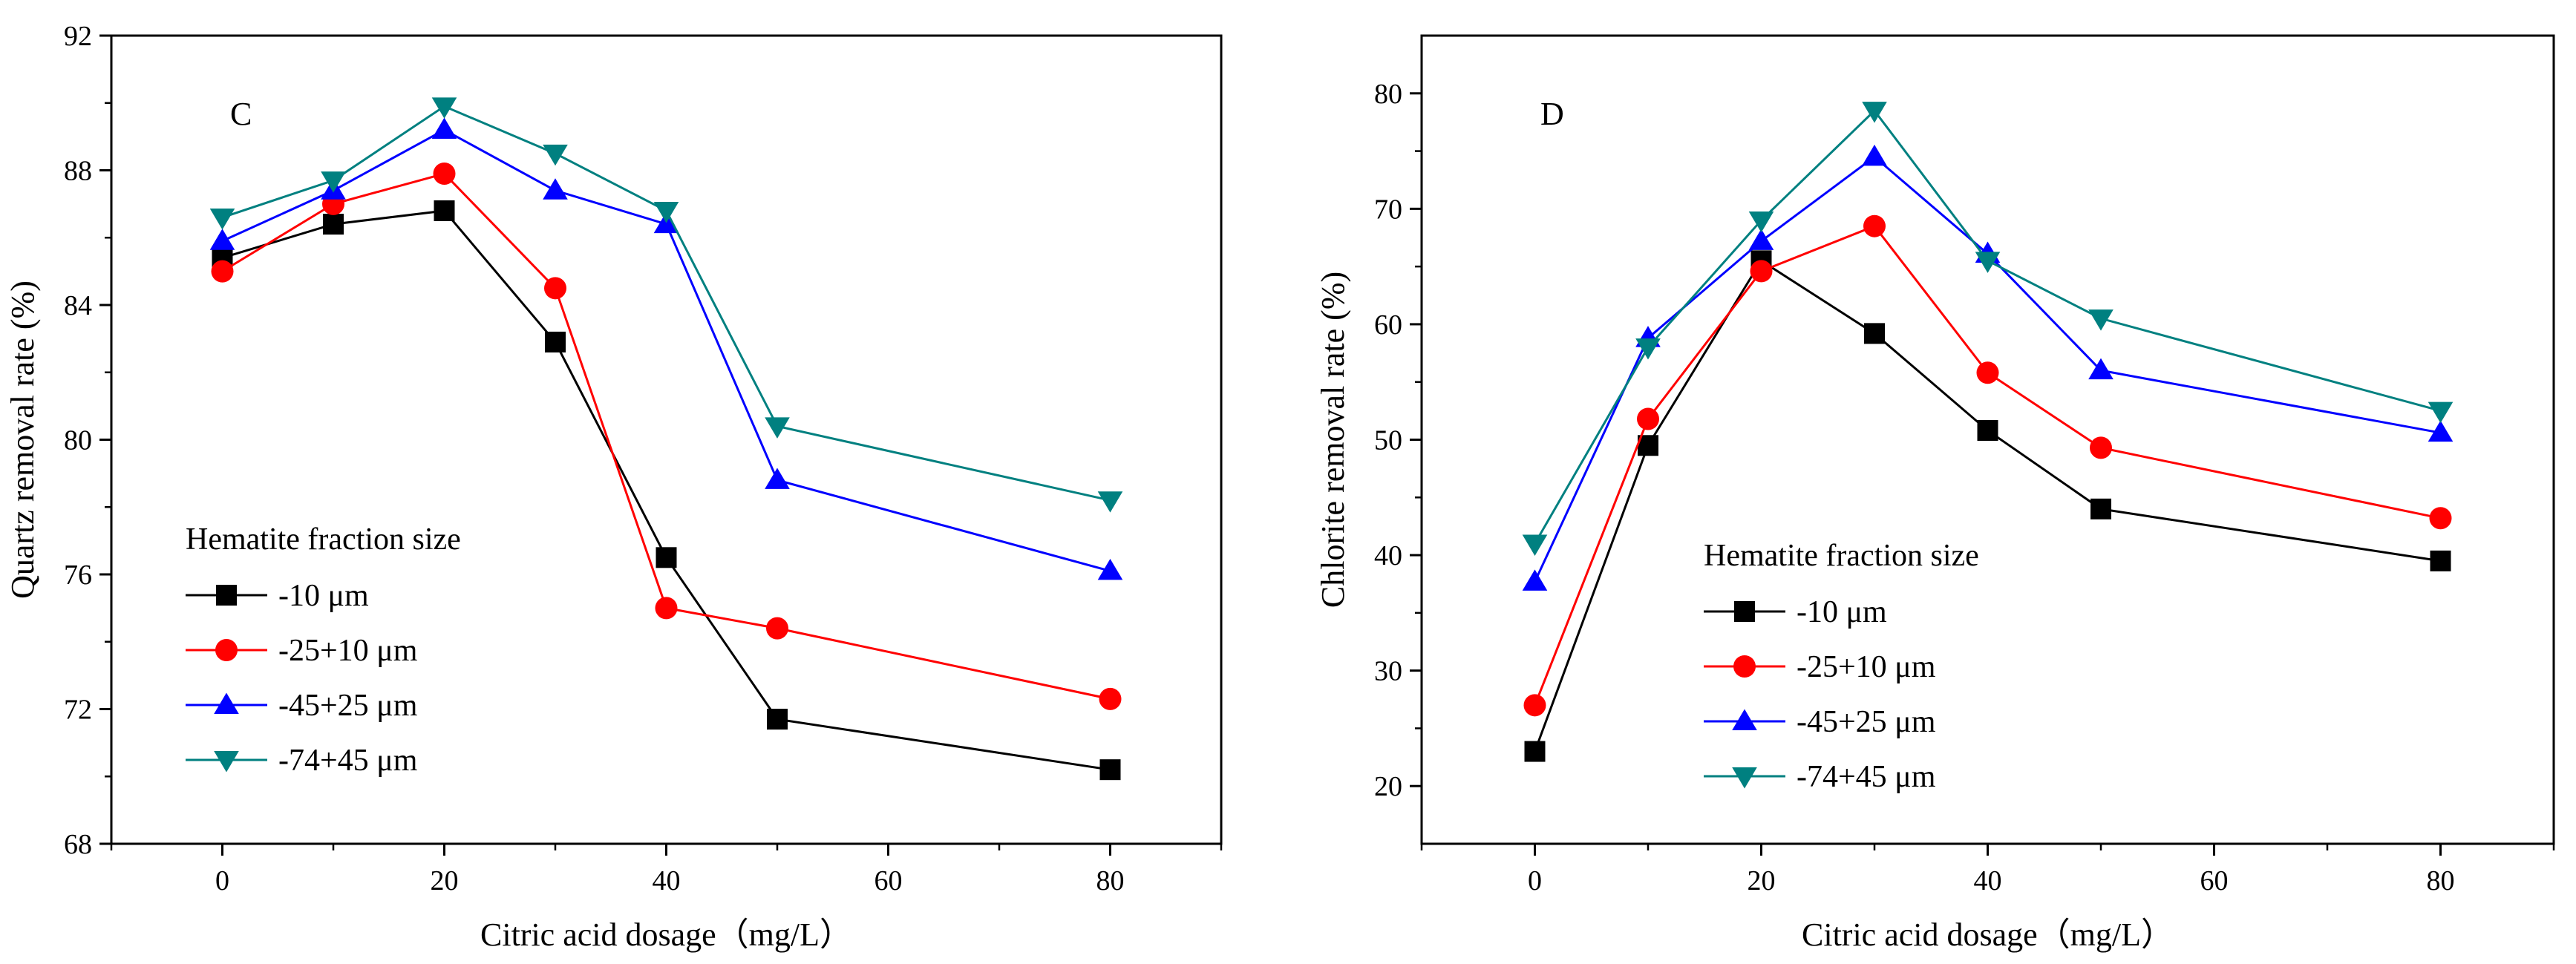 This screenshot has width=2576, height=964. I want to click on panel-label: D, so click(1552, 114).